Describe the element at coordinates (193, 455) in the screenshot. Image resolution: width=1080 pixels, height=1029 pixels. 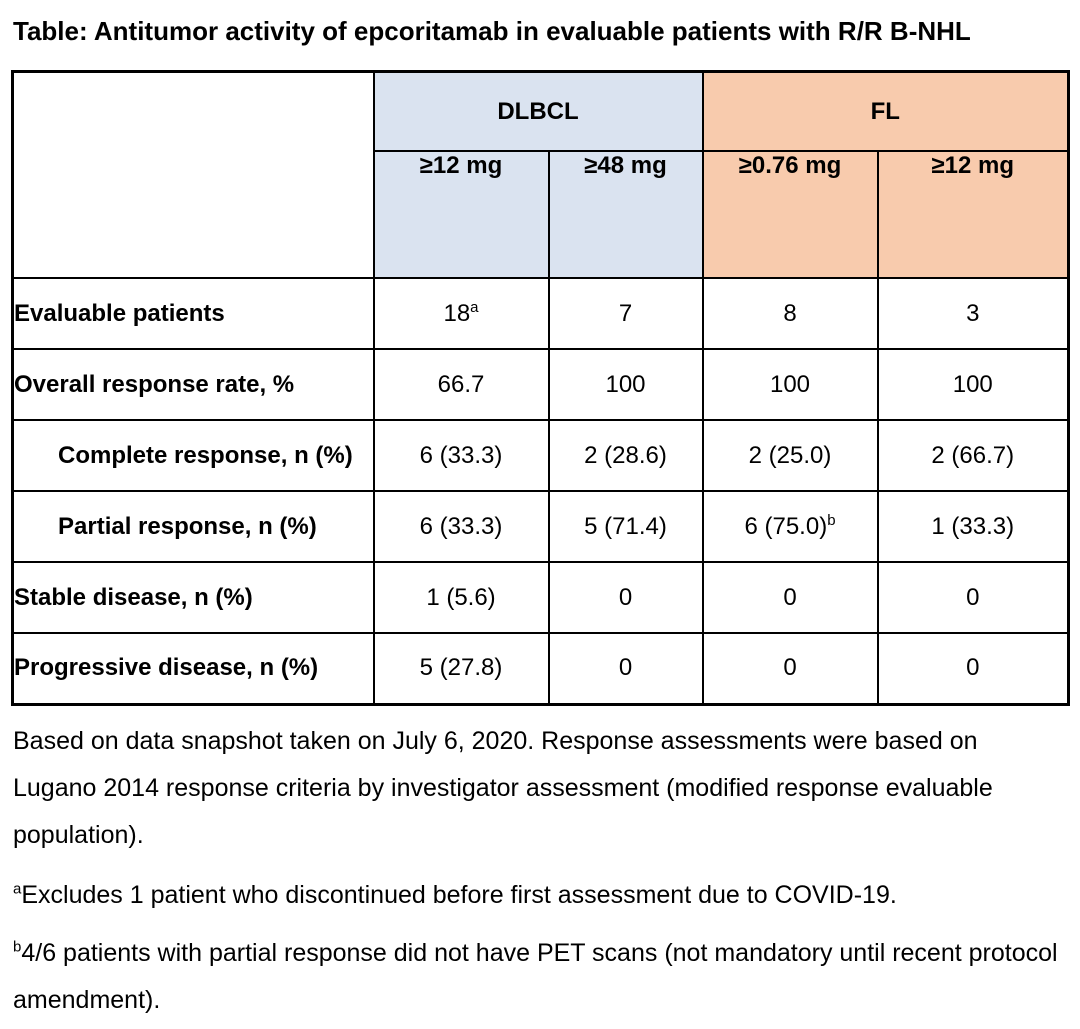
I see `row-label: Complete response, n (%)` at that location.